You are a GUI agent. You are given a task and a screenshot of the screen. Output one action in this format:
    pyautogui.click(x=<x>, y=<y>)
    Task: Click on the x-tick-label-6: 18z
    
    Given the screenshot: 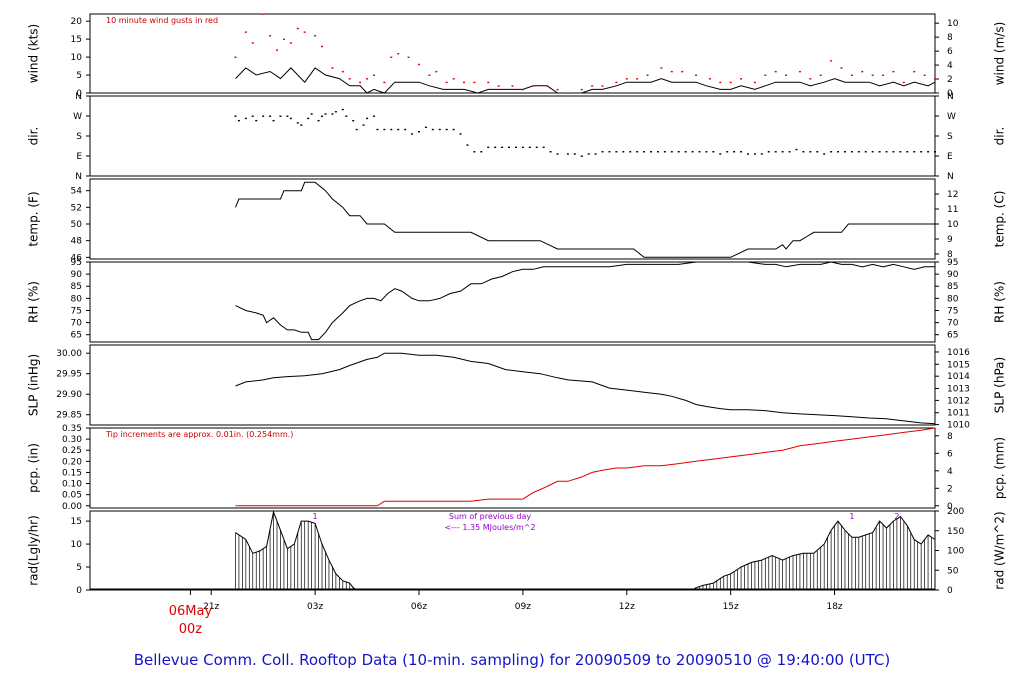 What is the action you would take?
    pyautogui.click(x=834, y=607)
    